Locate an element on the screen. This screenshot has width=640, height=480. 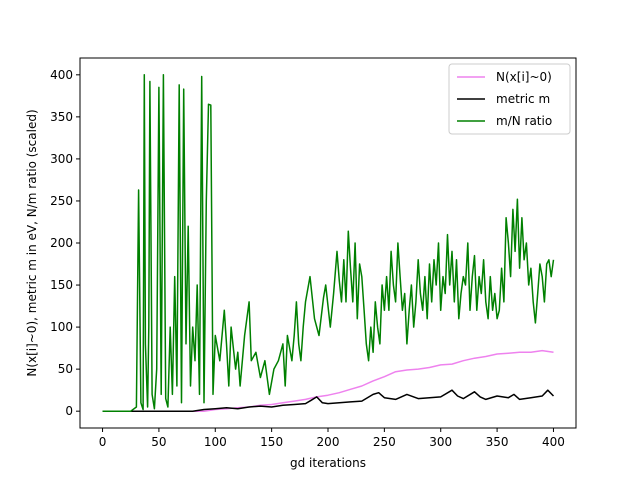
x-tick-label: 400 is located at coordinates (553, 442).